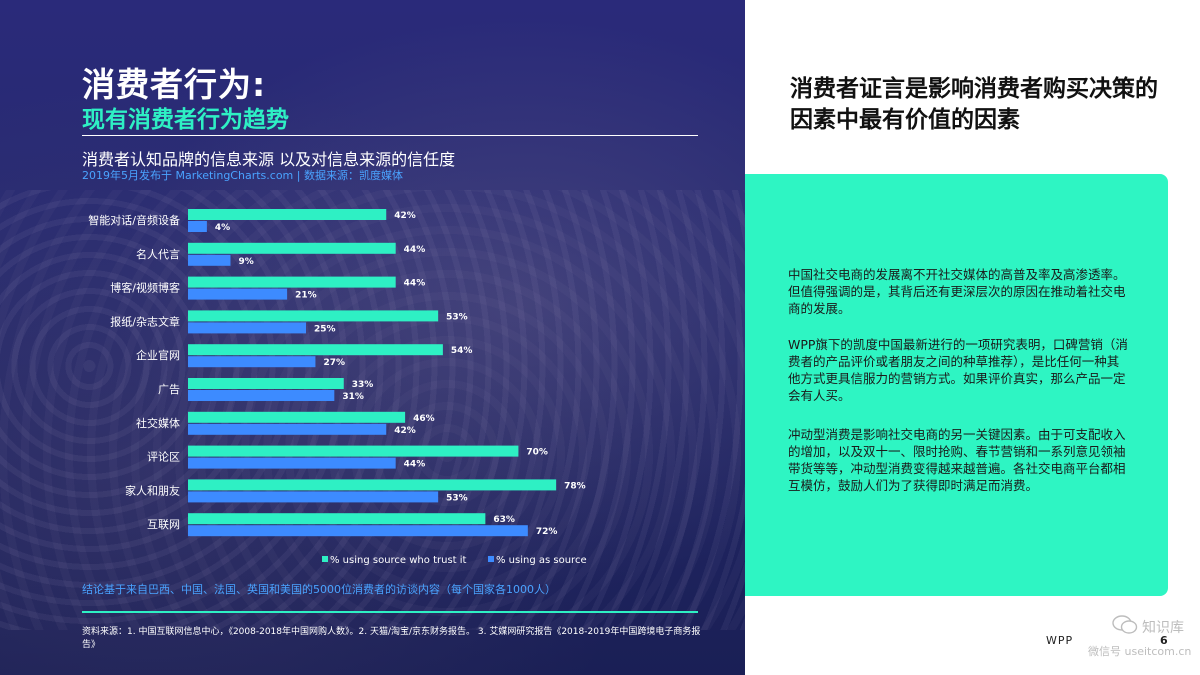 The image size is (1200, 675). What do you see at coordinates (185, 120) in the screenshot?
I see `page-subtitle: 现有消费者行为趋势` at bounding box center [185, 120].